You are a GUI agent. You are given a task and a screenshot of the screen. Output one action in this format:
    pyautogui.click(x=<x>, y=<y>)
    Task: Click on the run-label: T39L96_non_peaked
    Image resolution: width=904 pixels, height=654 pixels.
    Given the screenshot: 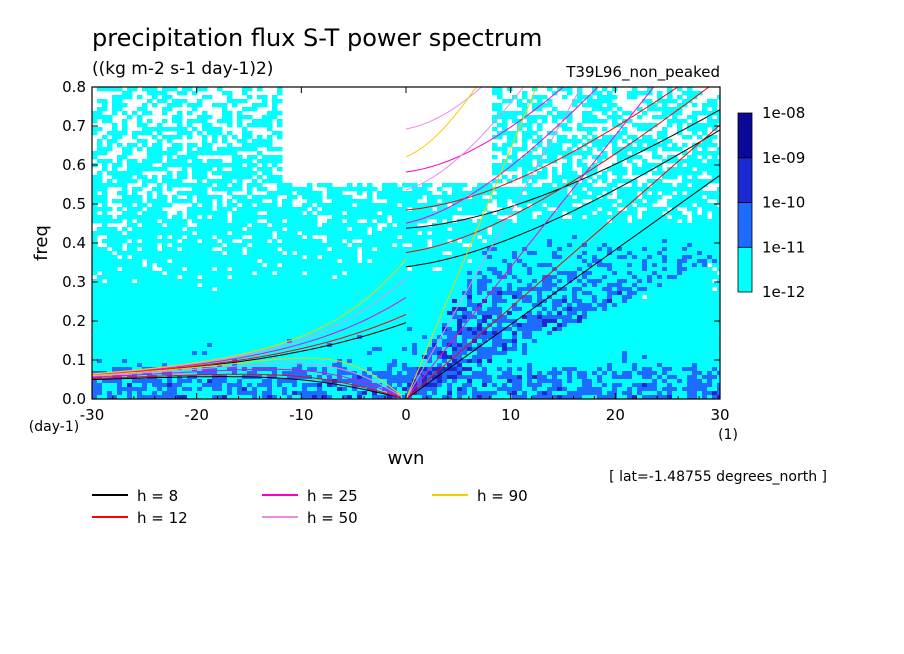 What is the action you would take?
    pyautogui.click(x=642, y=72)
    